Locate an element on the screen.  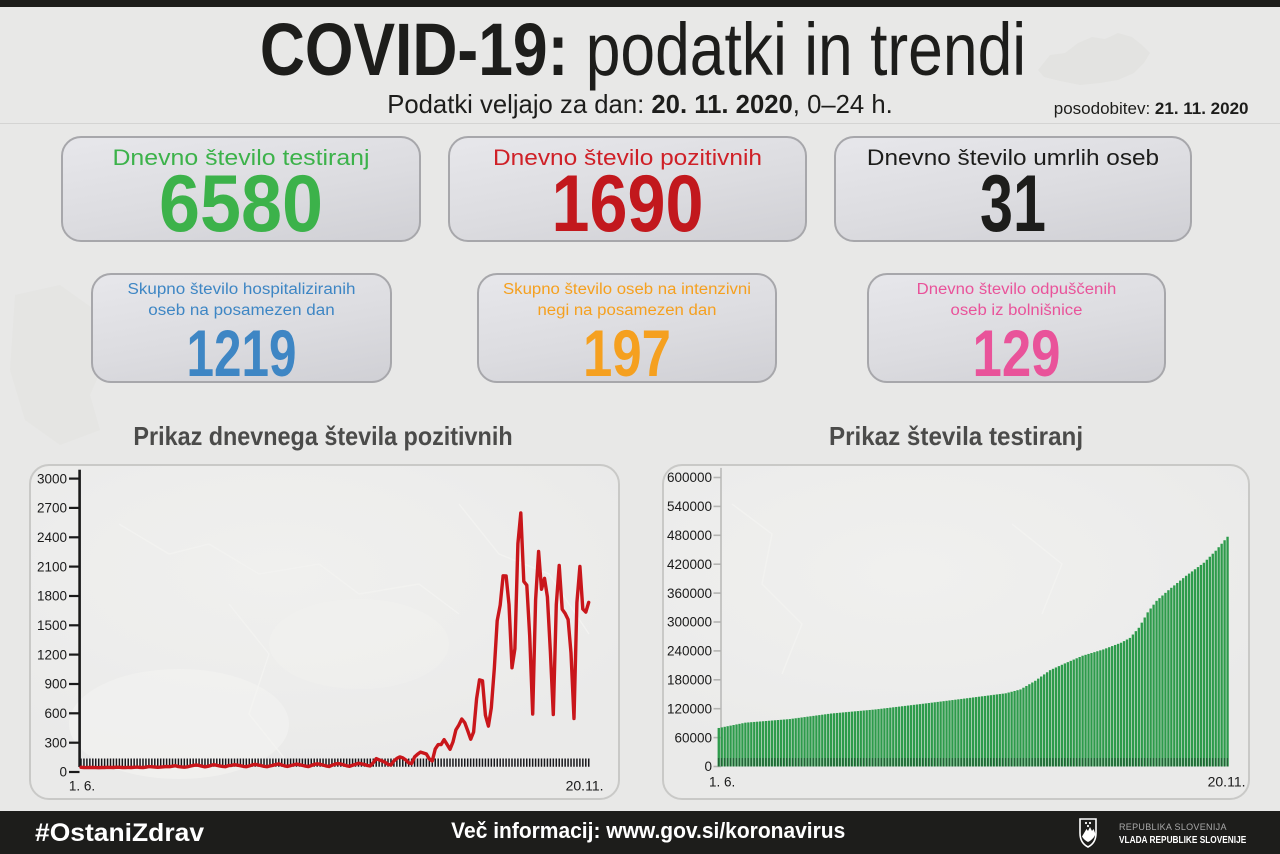
svg-text: 240000 is located at coordinates (689, 651).